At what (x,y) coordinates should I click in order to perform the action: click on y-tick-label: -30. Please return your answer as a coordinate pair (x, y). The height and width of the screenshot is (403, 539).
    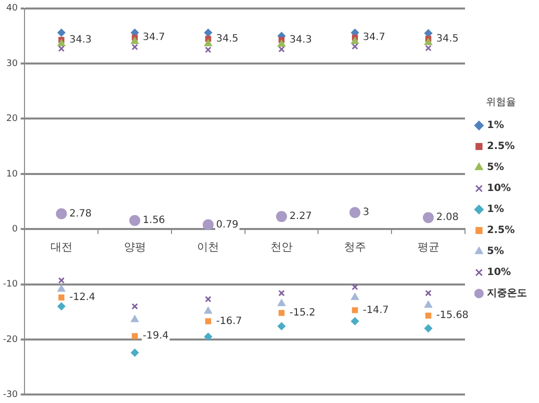
    Looking at the image, I should click on (10, 395).